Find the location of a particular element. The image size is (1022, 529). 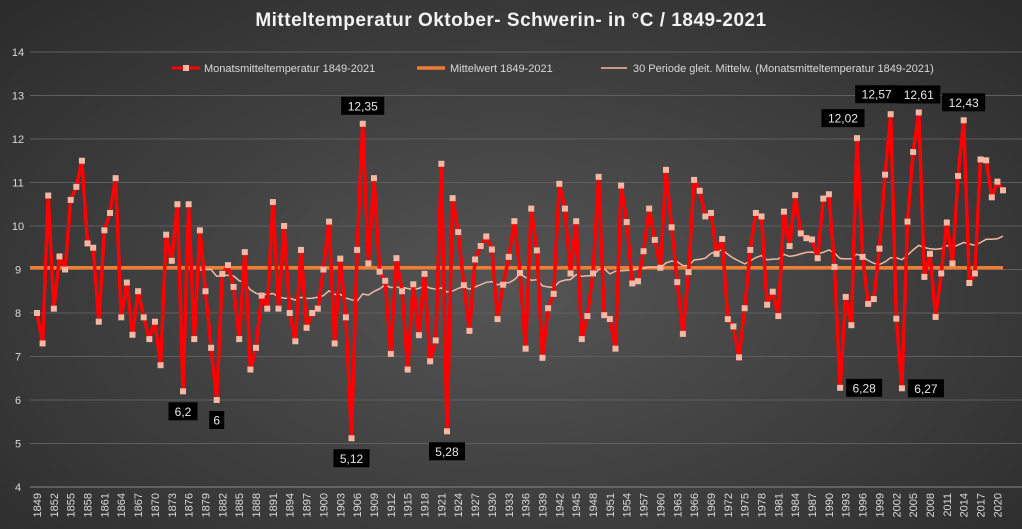

data-point-1901 is located at coordinates (329, 221).